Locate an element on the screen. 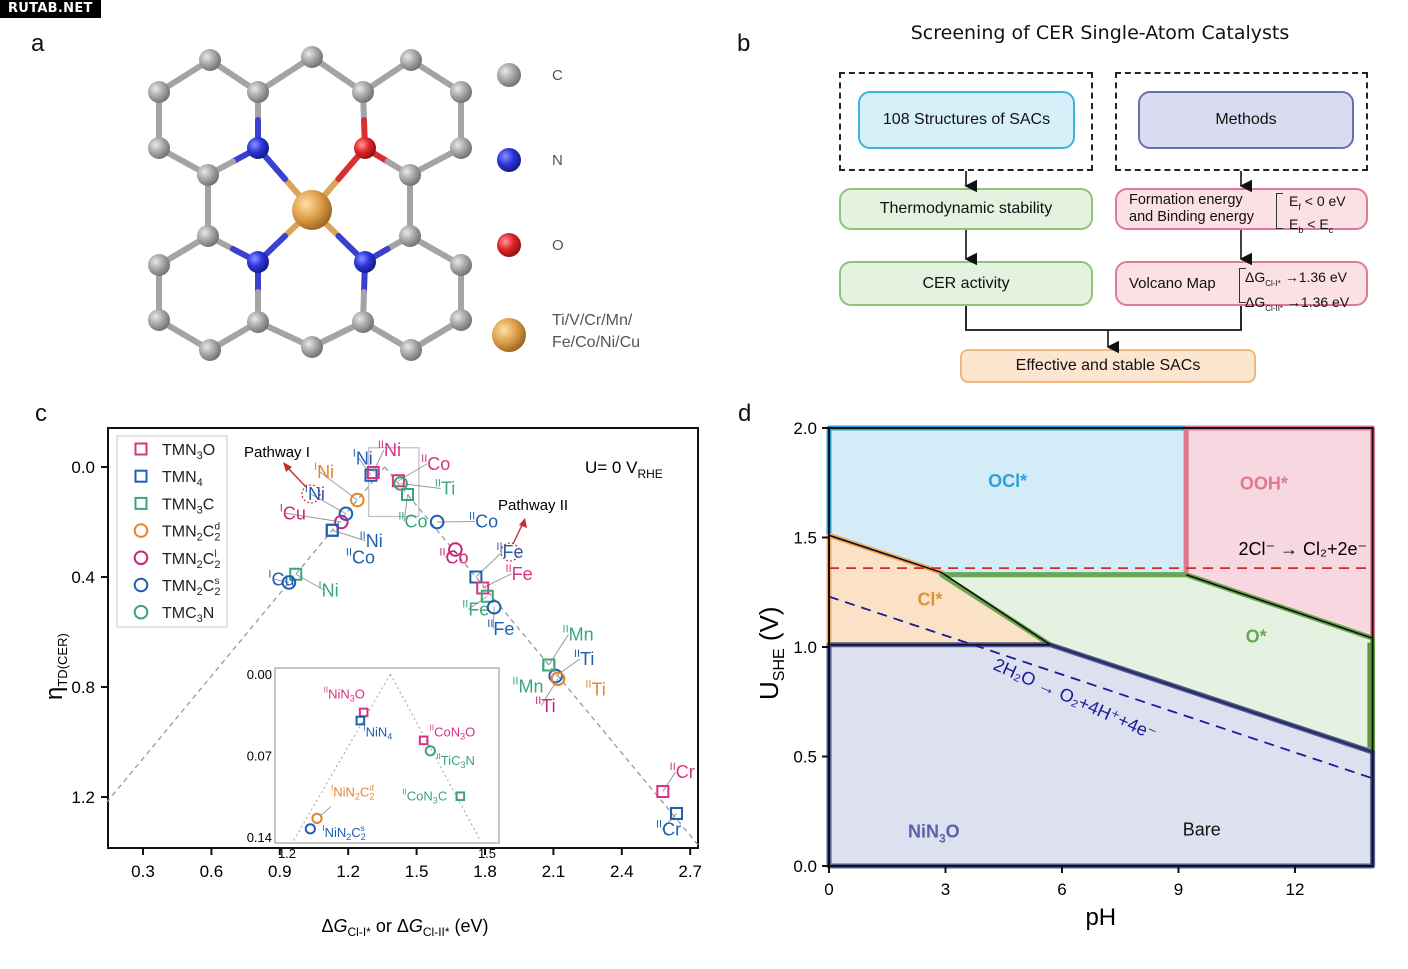 Image resolution: width=1408 pixels, height=969 pixels. oxygen-evolution-line is located at coordinates (1100, 687).